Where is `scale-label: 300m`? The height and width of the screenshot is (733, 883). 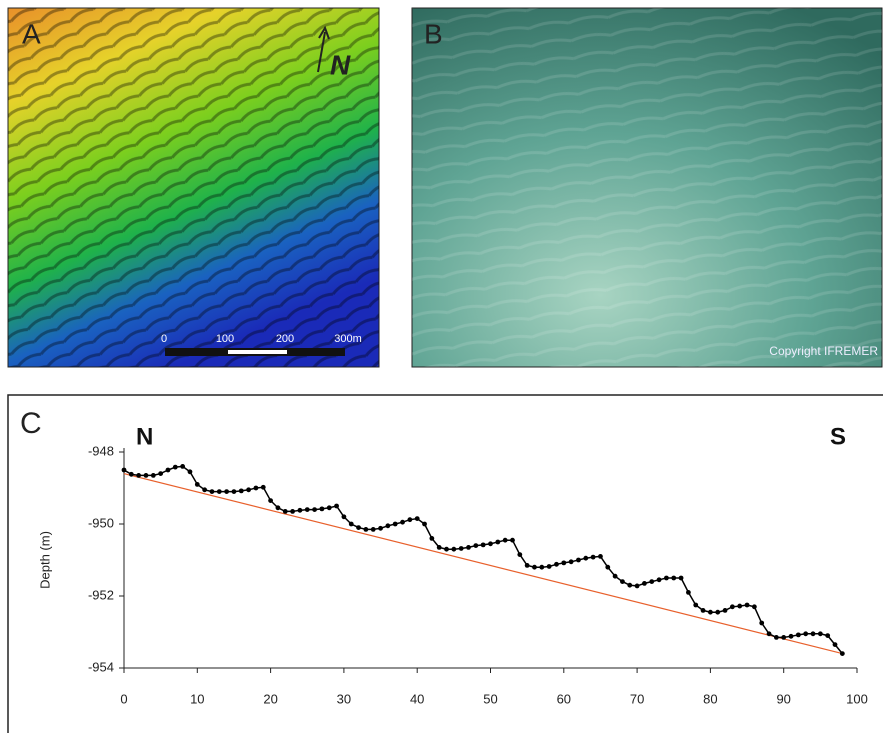 scale-label: 300m is located at coordinates (348, 339).